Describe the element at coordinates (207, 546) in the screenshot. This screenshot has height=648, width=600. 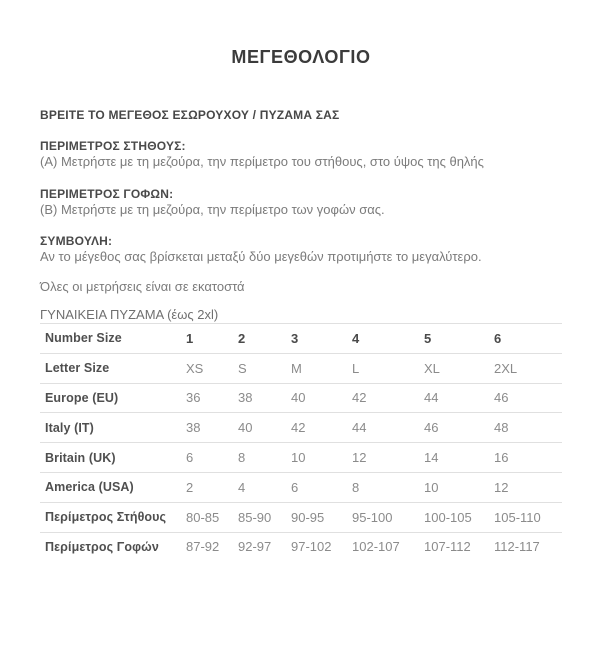
I see `size-cell: 87-92` at that location.